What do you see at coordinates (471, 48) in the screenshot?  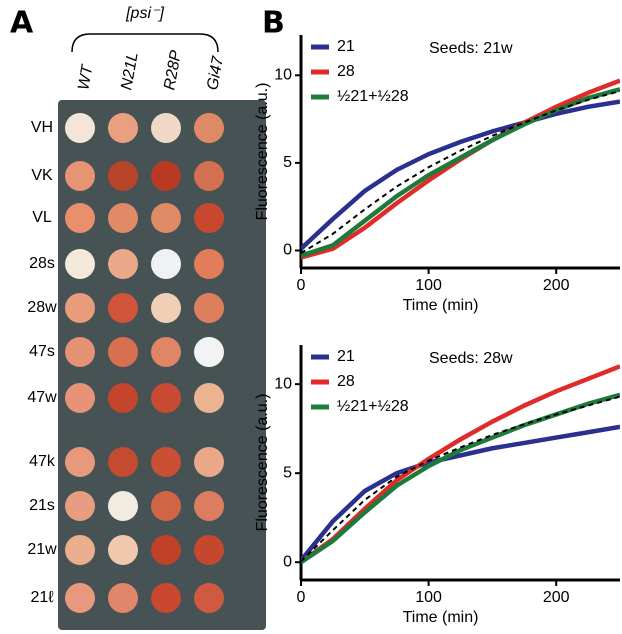 I see `annotation: Seeds: 21w` at bounding box center [471, 48].